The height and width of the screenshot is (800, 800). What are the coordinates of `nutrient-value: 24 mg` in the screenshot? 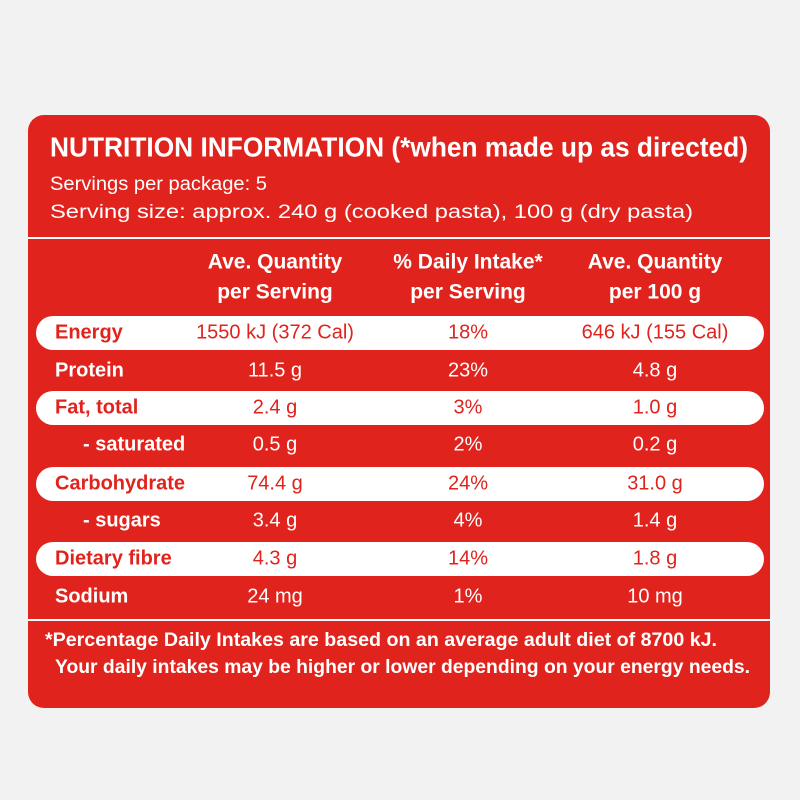 It's located at (275, 596).